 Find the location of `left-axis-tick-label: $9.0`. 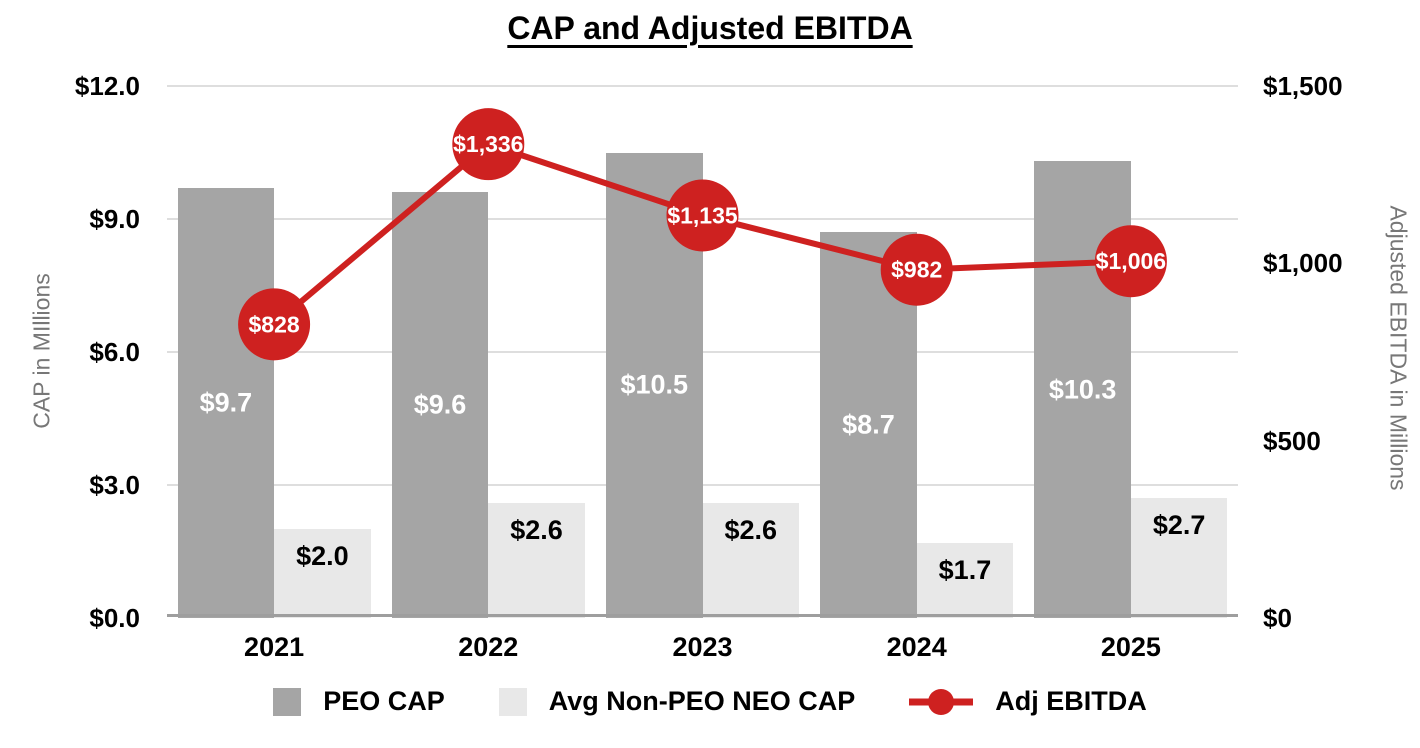

left-axis-tick-label: $9.0 is located at coordinates (114, 219).